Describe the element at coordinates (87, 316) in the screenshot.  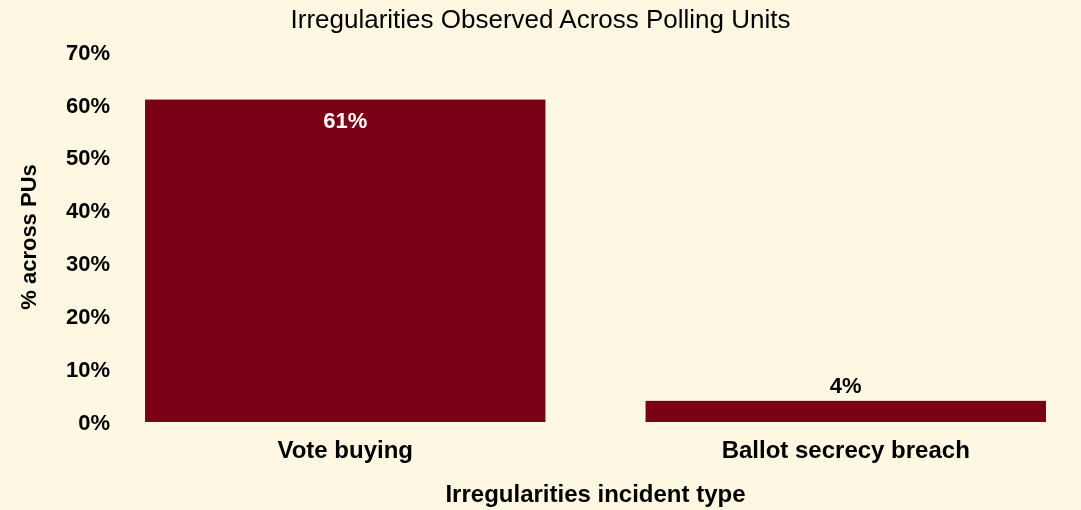
I see `y-tick-label: 20%` at that location.